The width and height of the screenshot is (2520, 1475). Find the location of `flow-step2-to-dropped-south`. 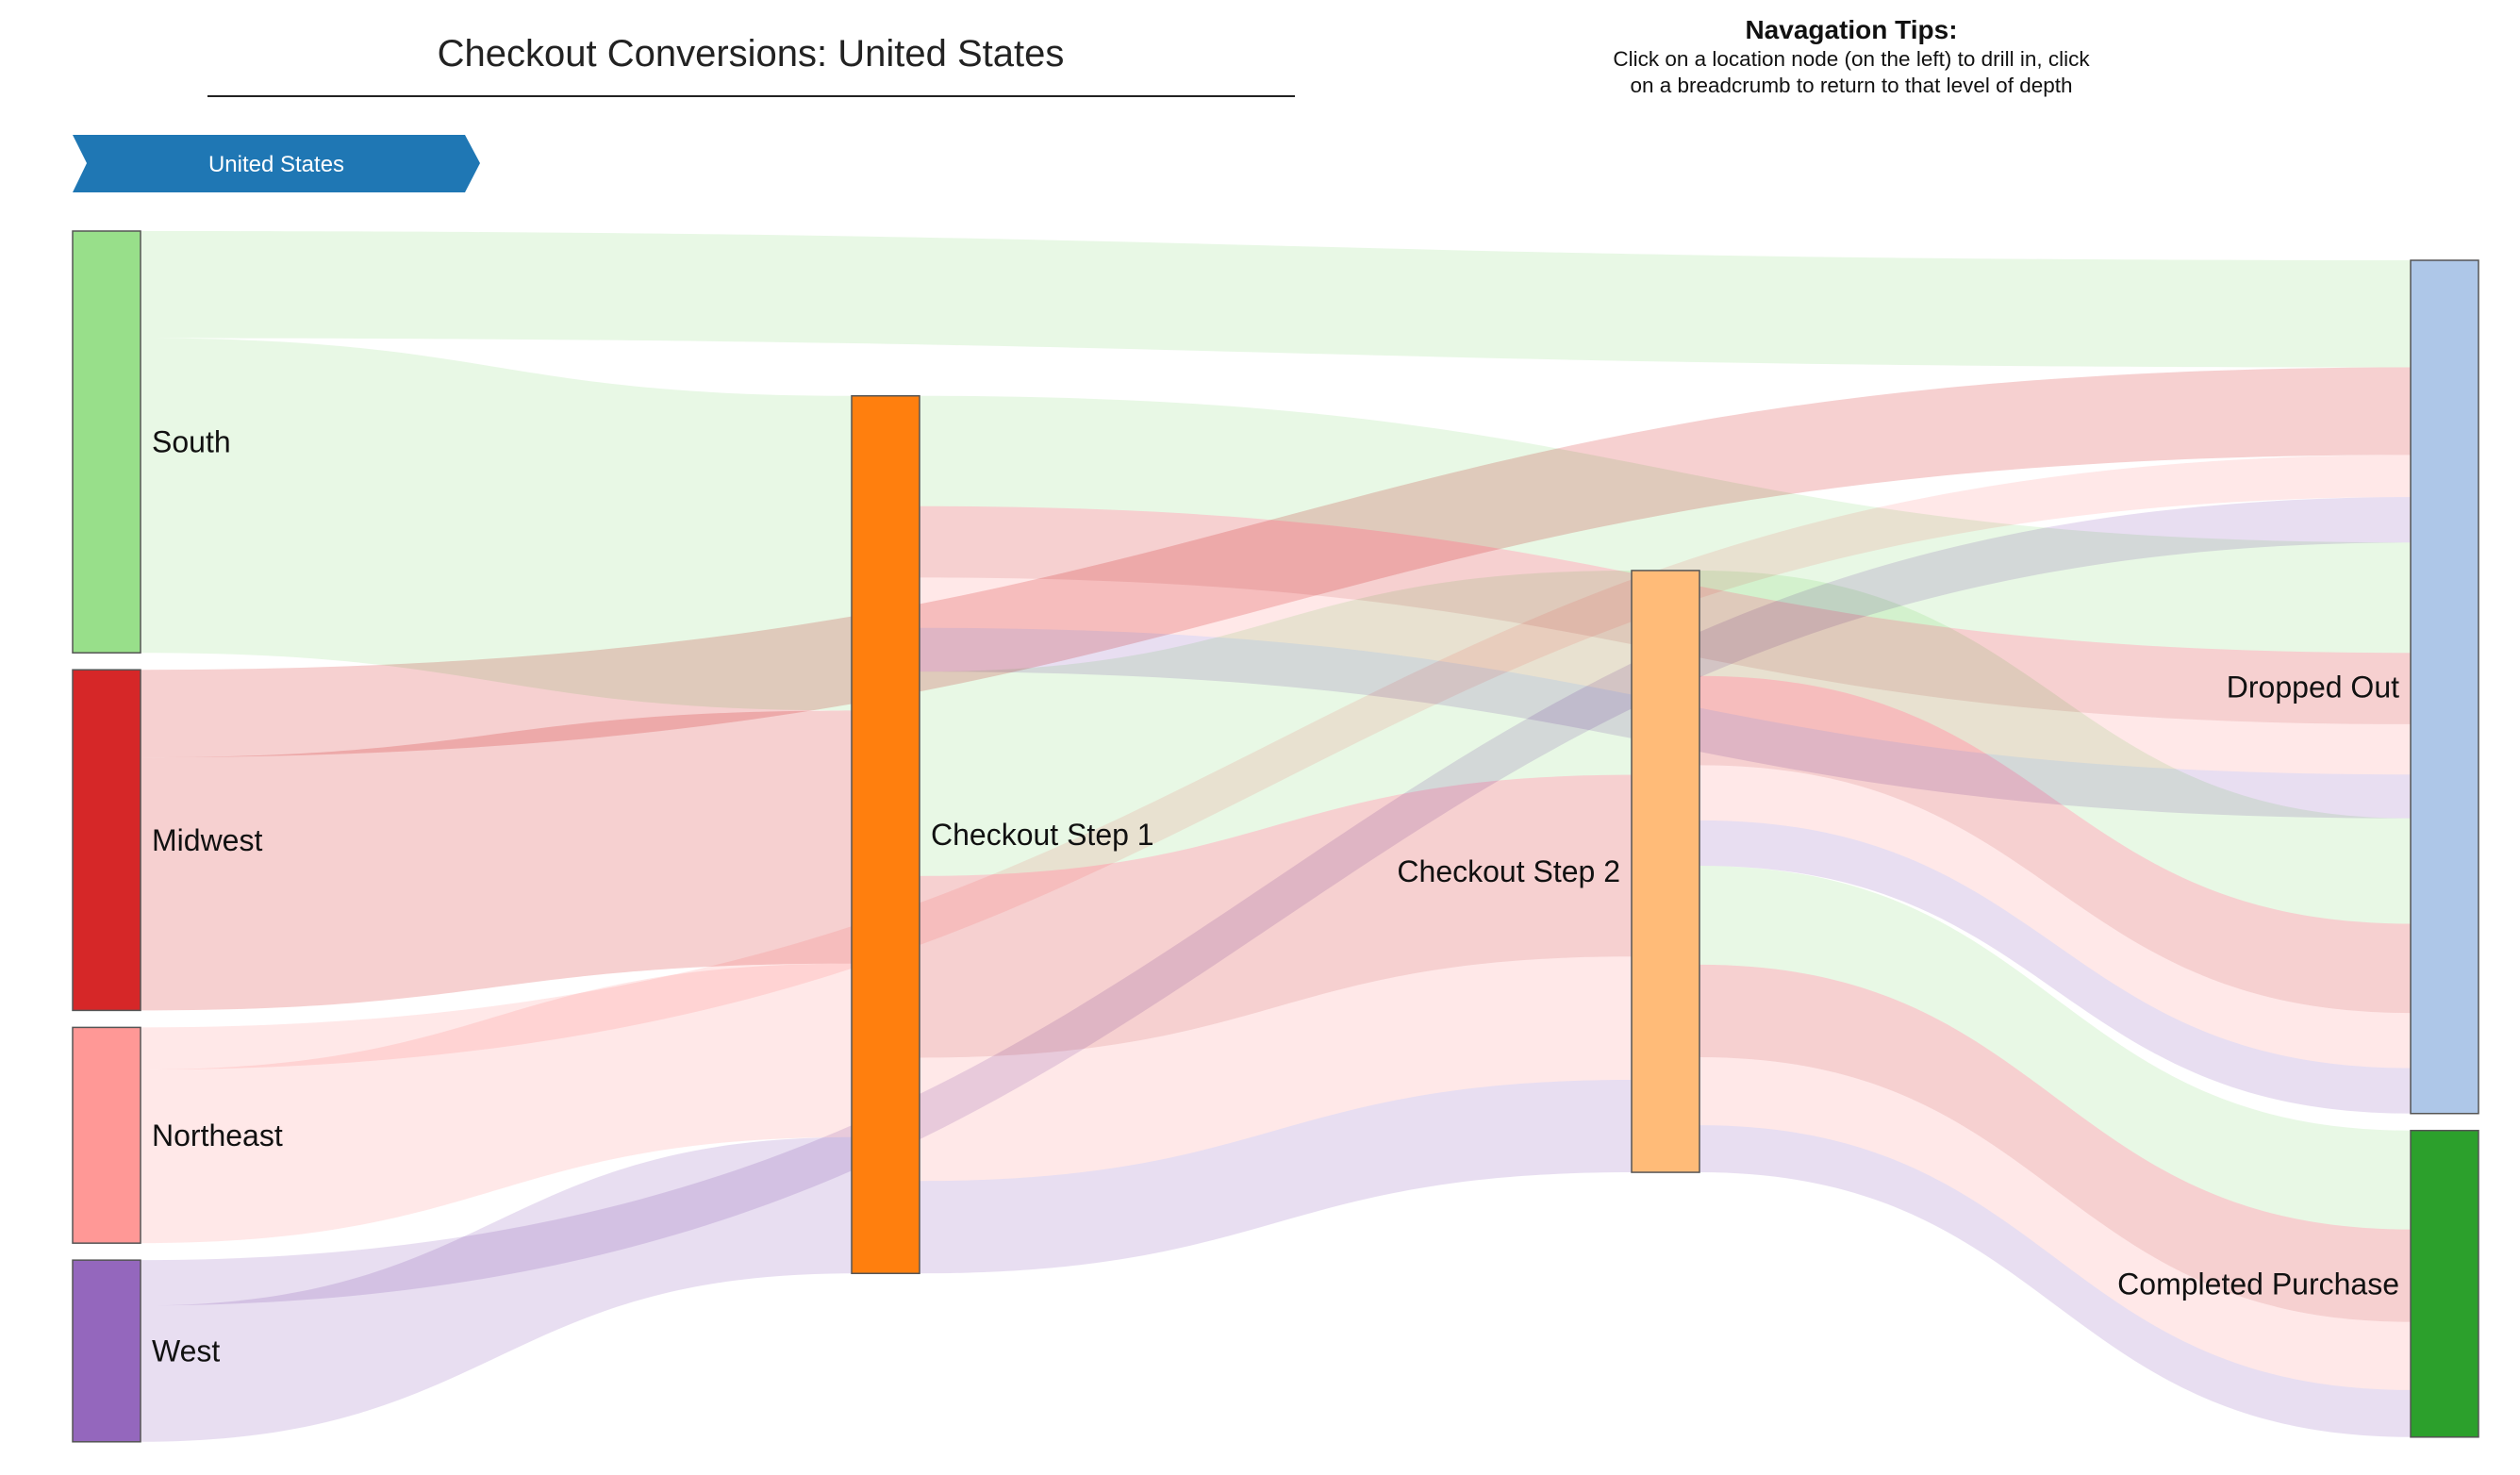

flow-step2-to-dropped-south is located at coordinates (2055, 747).